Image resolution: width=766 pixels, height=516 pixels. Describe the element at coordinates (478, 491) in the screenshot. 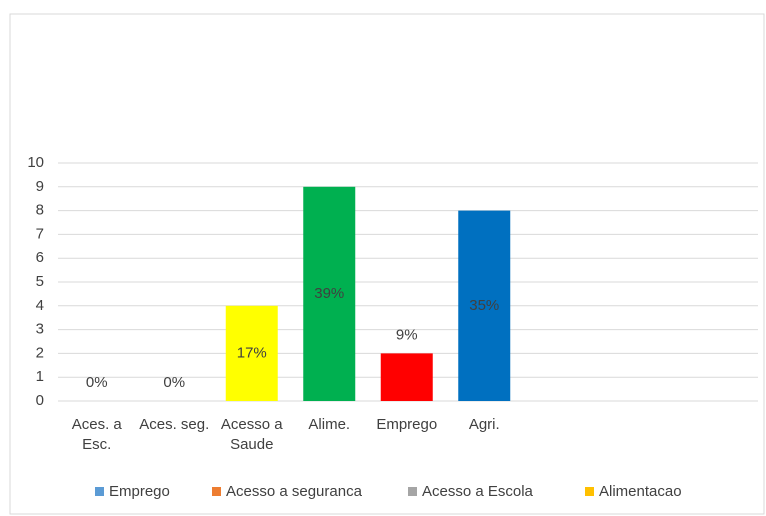

I see `legend-label: Acesso a Escola` at that location.